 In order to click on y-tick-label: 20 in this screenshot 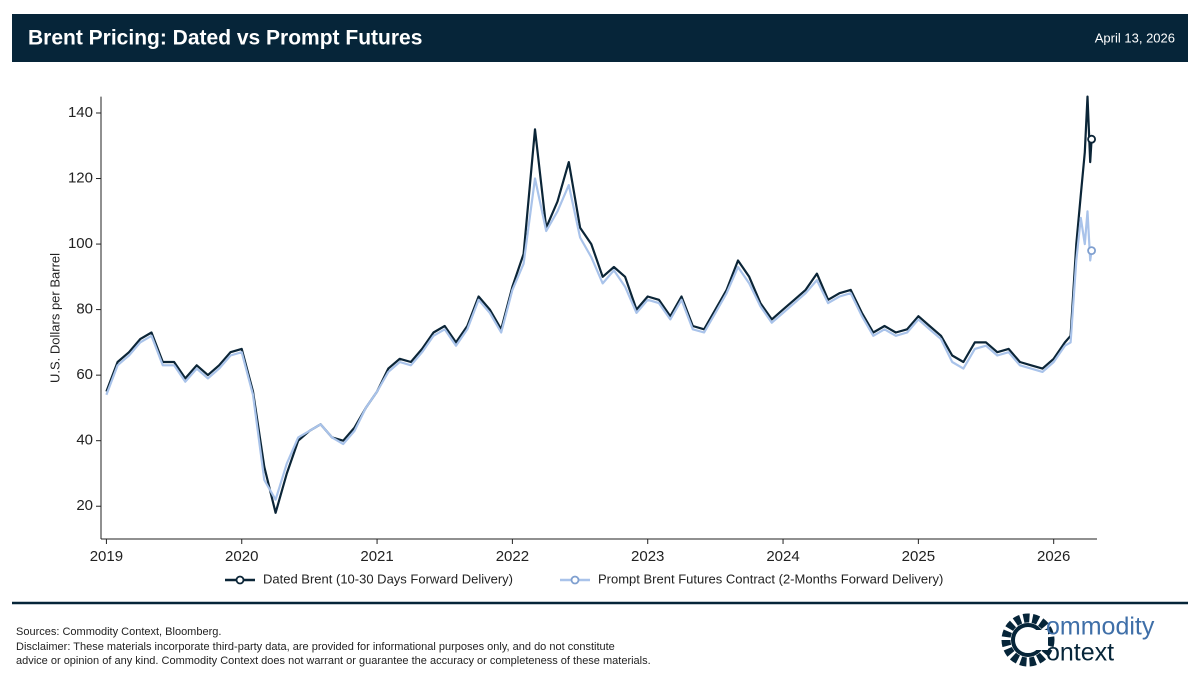, I will do `click(84, 505)`.